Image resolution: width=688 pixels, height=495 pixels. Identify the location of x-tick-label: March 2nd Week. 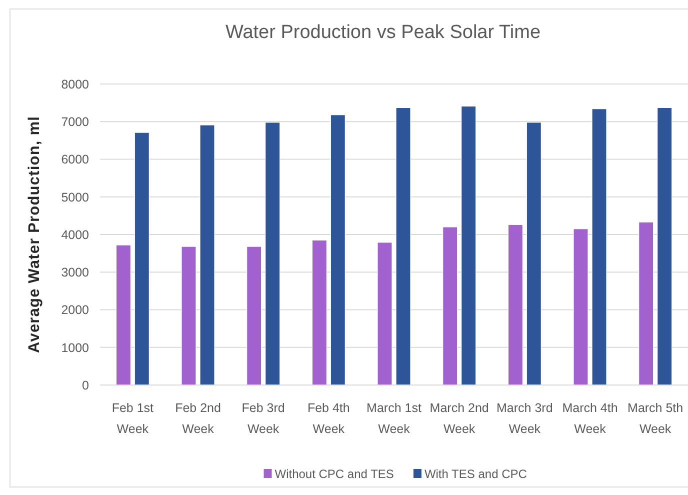
(459, 418).